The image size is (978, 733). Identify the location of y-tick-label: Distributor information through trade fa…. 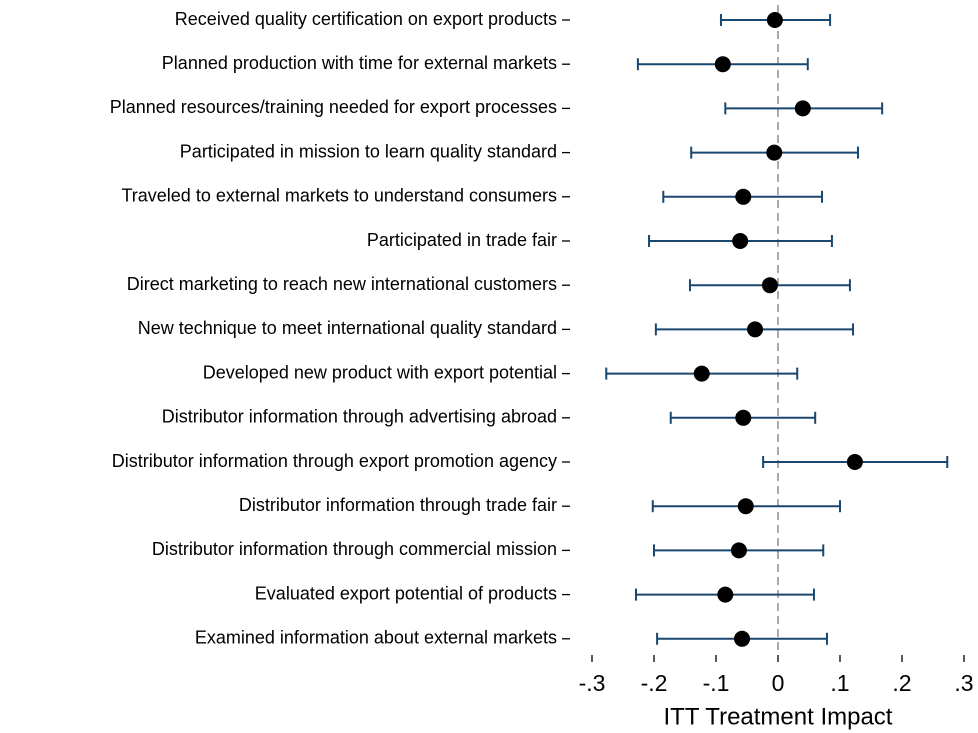
(398, 505).